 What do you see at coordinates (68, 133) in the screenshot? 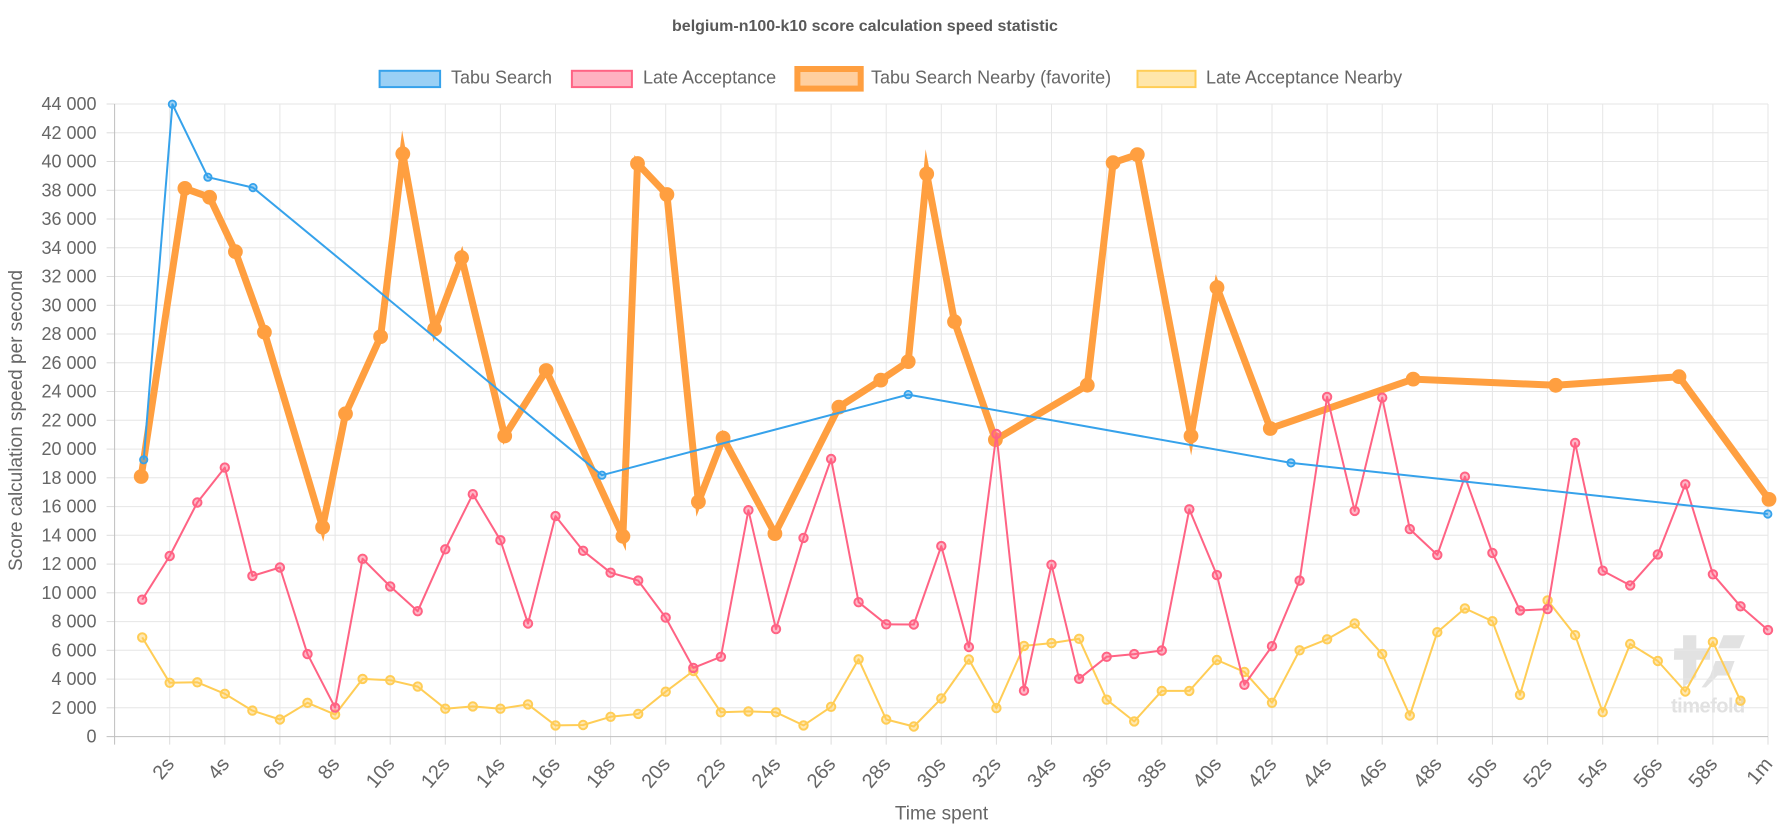
I see `svg-text: 42 000` at bounding box center [68, 133].